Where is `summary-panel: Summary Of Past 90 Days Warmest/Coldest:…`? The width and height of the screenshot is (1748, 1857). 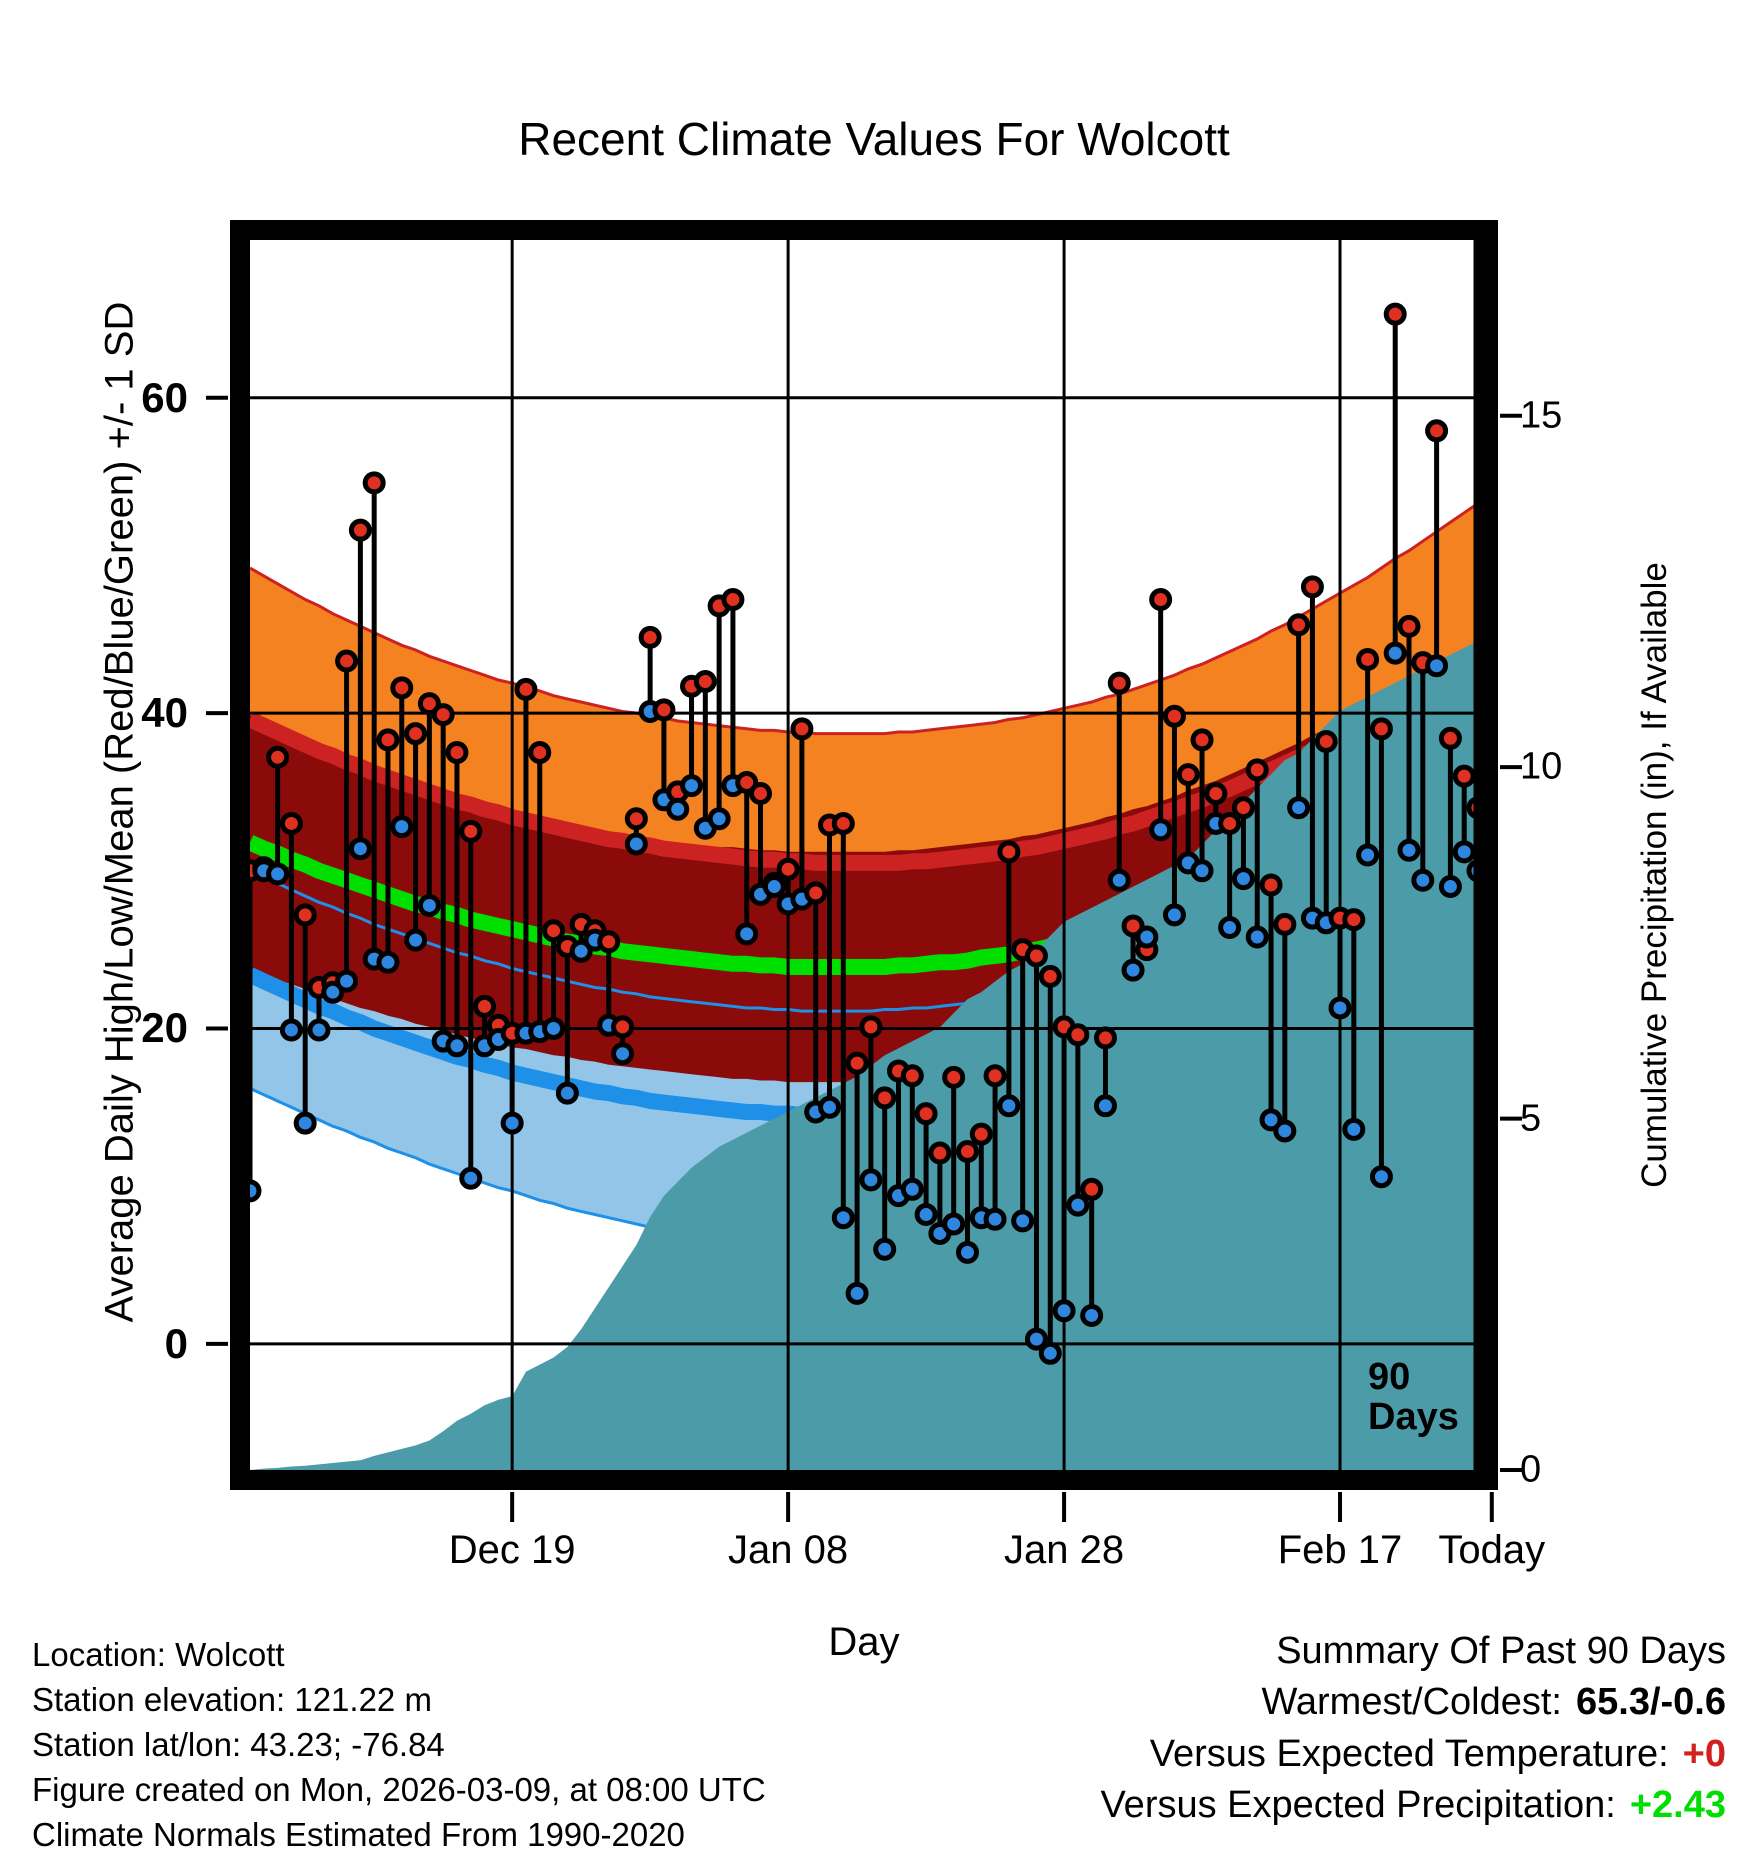 summary-panel: Summary Of Past 90 Days Warmest/Coldest:… is located at coordinates (1413, 1729).